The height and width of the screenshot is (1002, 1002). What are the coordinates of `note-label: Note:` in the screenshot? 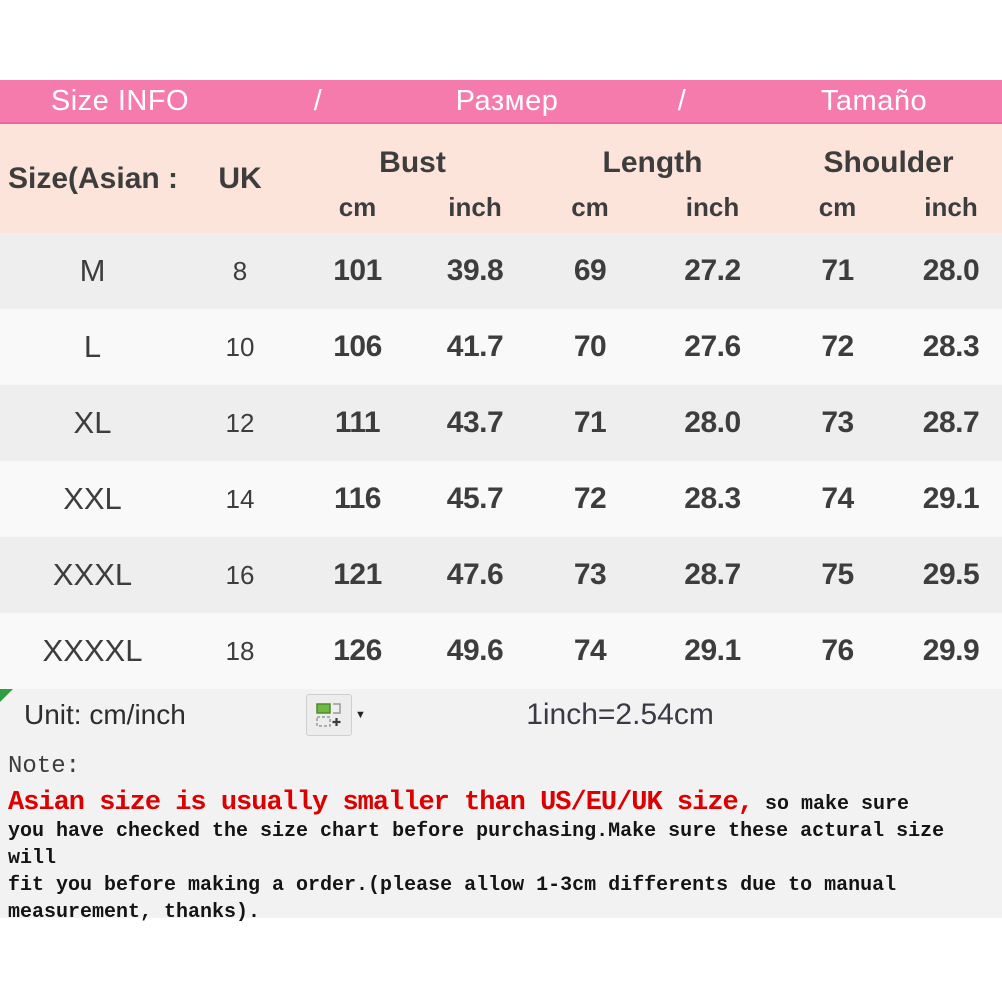 It's located at (44, 766).